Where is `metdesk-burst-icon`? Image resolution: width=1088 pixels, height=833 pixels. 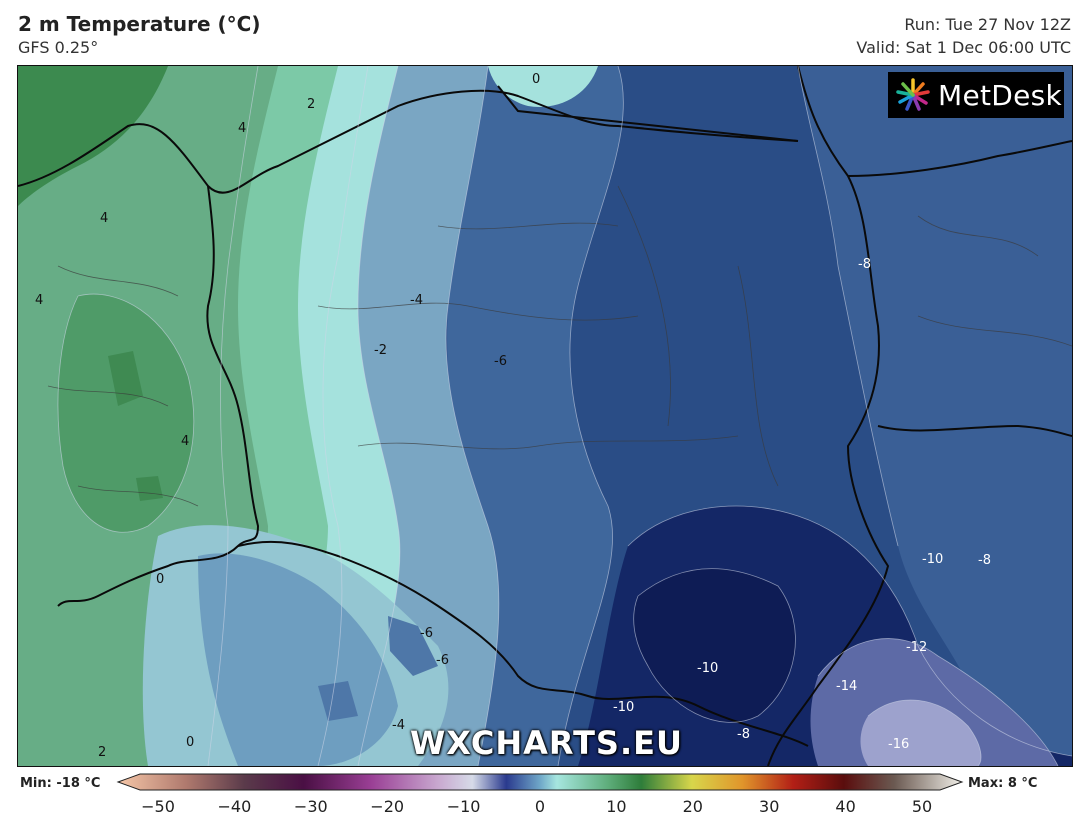 metdesk-burst-icon is located at coordinates (913, 94).